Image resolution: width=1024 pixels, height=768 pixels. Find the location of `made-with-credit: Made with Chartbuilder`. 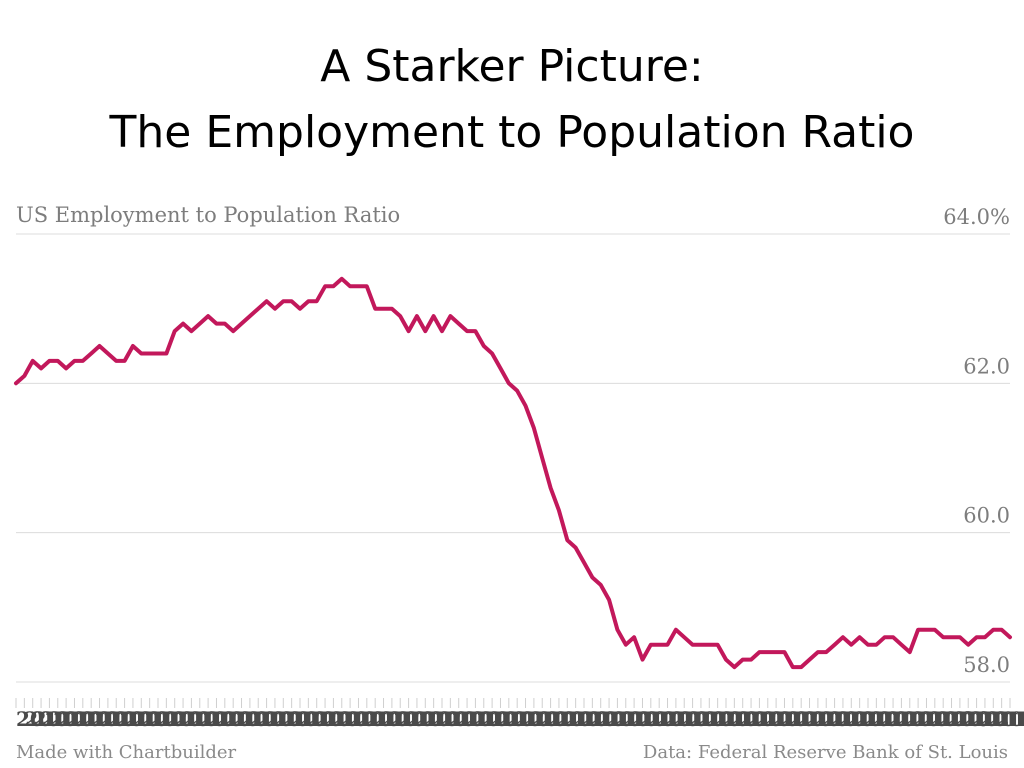

made-with-credit: Made with Chartbuilder is located at coordinates (126, 752).